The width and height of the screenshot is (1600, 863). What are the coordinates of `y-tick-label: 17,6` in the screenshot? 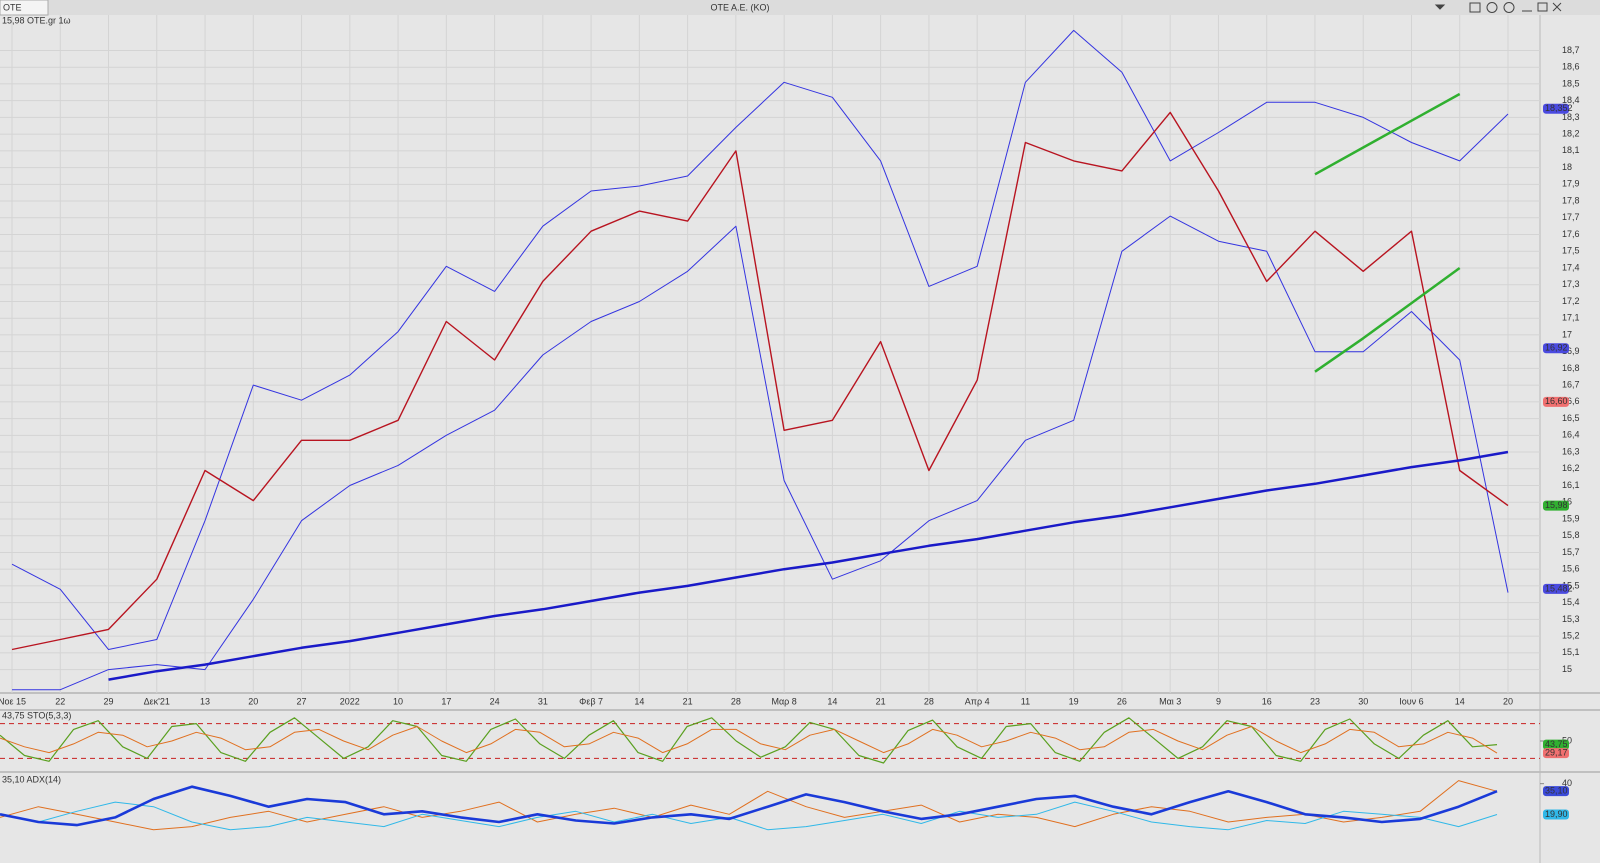 It's located at (1571, 234).